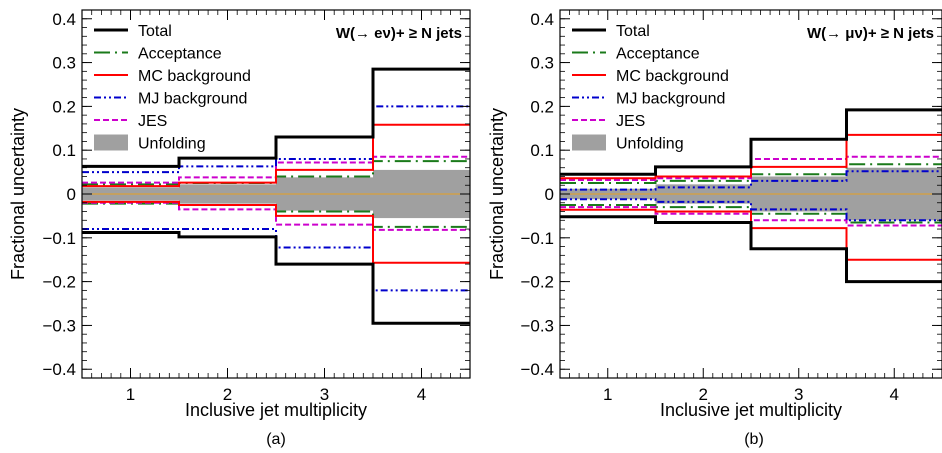 This screenshot has height=453, width=942. What do you see at coordinates (276, 439) in the screenshot?
I see `panel-label: (a)` at bounding box center [276, 439].